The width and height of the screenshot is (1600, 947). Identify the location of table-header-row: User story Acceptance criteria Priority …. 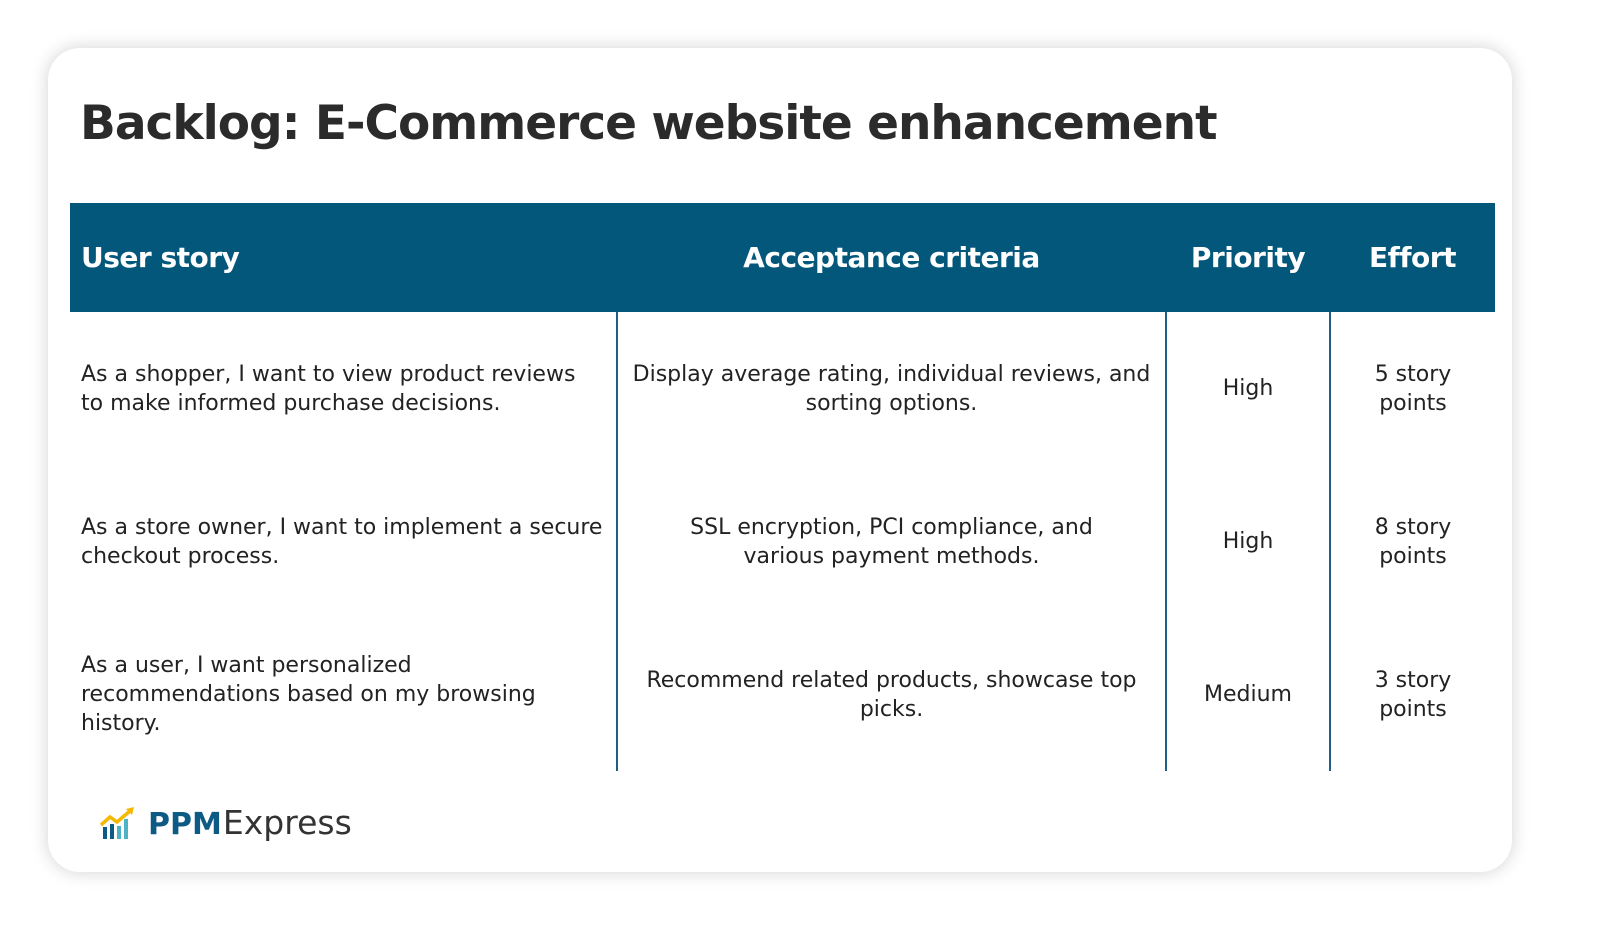
(782, 257).